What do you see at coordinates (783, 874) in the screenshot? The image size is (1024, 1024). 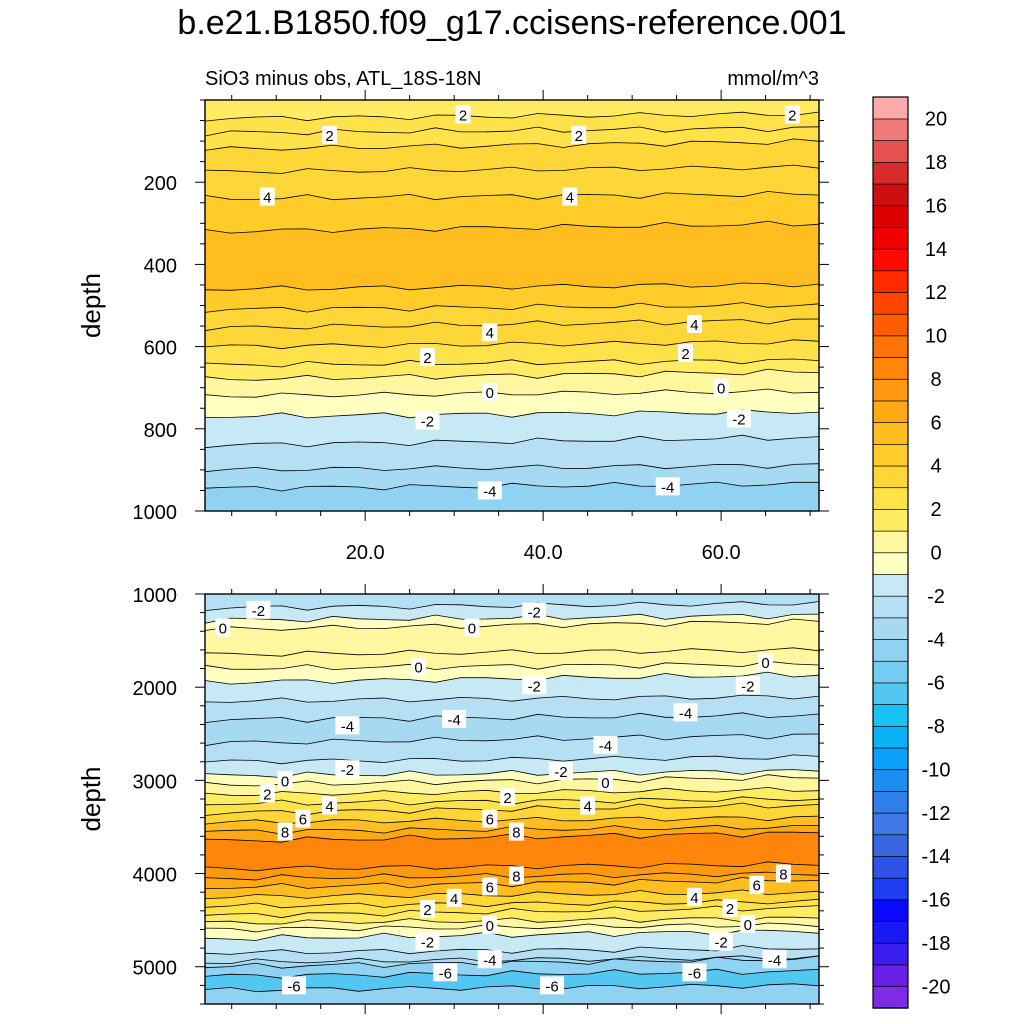 I see `contour-label: 8` at bounding box center [783, 874].